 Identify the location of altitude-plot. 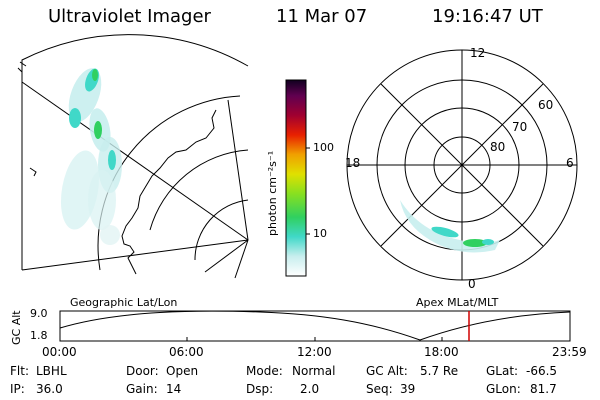
(315, 326).